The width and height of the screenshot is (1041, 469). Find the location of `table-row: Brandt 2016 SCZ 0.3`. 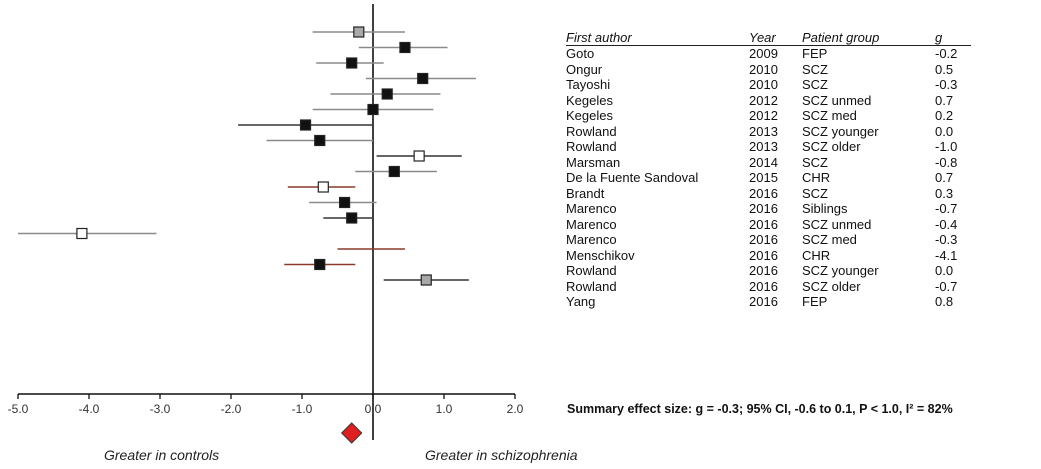

table-row: Brandt 2016 SCZ 0.3 is located at coordinates (768, 194).